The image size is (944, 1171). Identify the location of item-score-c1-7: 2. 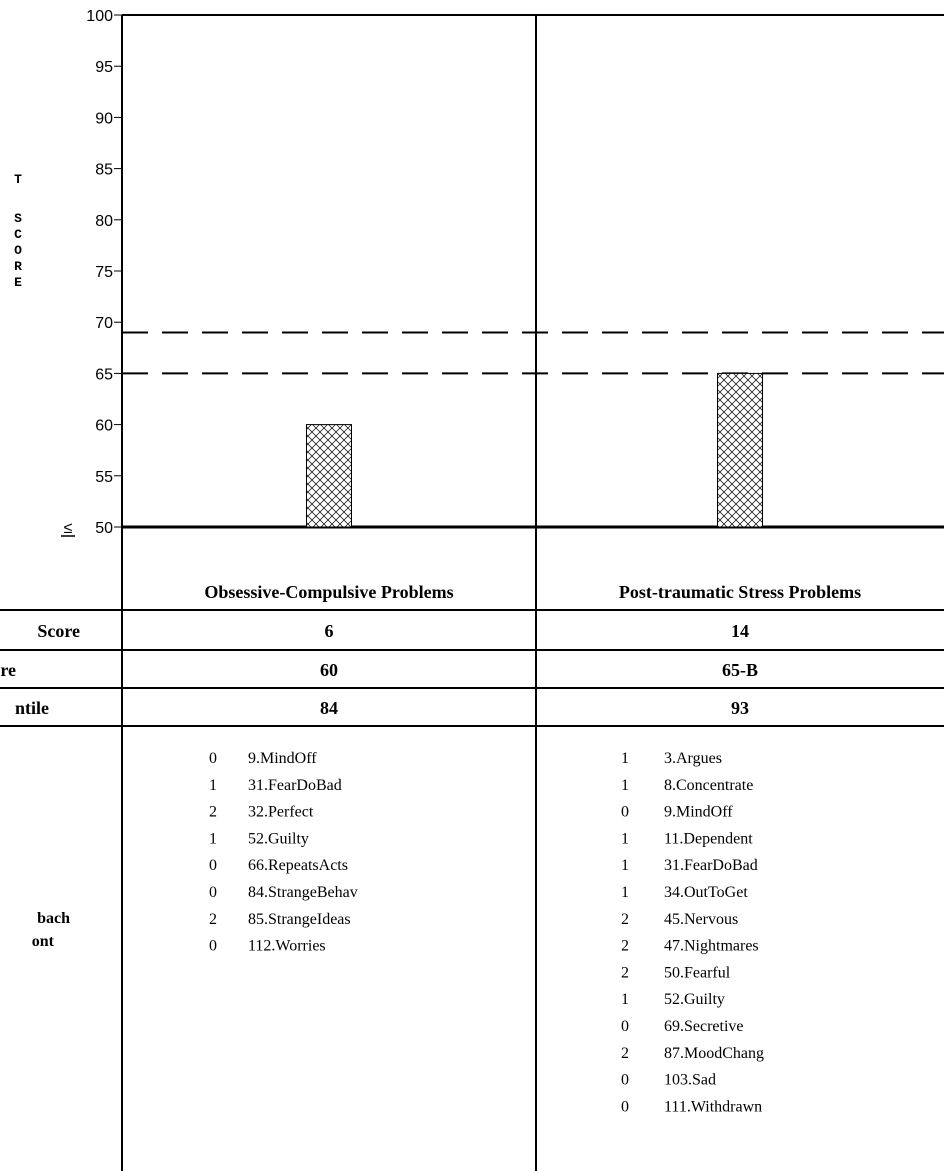
(625, 946).